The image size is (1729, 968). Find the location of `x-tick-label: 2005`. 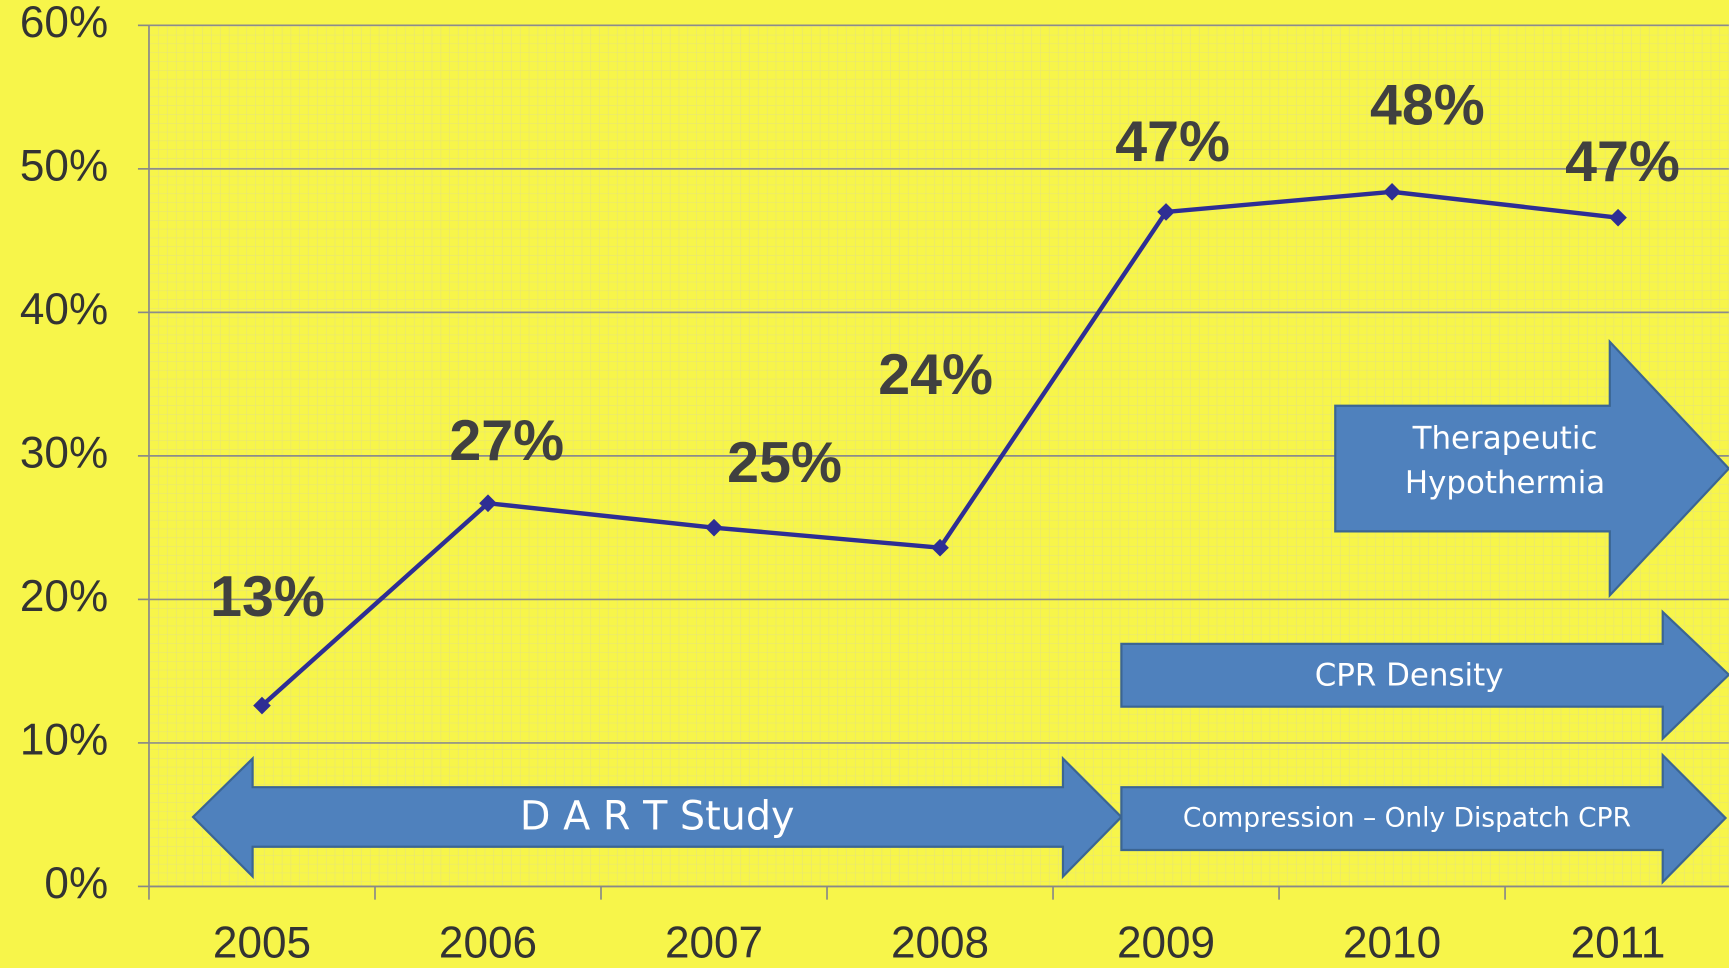

x-tick-label: 2005 is located at coordinates (262, 943).